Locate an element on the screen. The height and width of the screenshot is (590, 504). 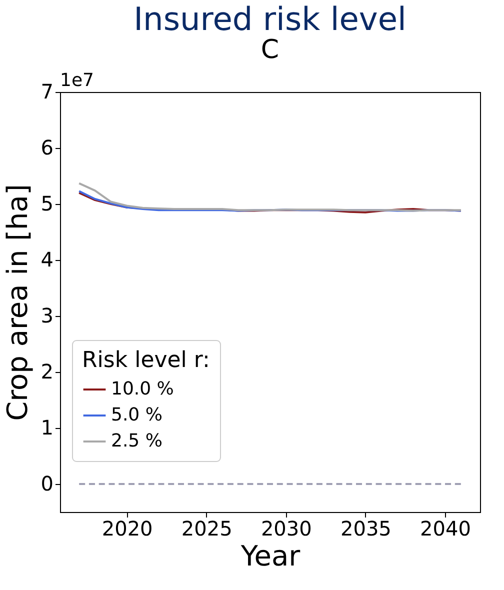
y-tick-label: 2 is located at coordinates (47, 372).